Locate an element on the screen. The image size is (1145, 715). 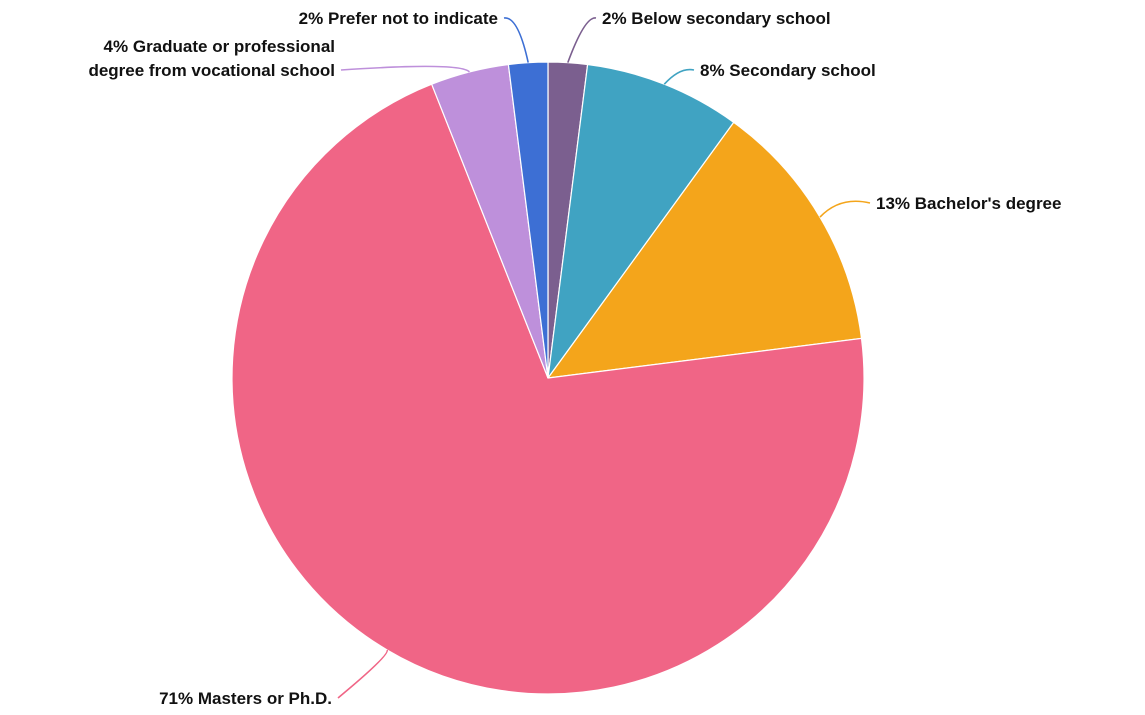
slice-label-line: 2% Below secondary school is located at coordinates (716, 18).